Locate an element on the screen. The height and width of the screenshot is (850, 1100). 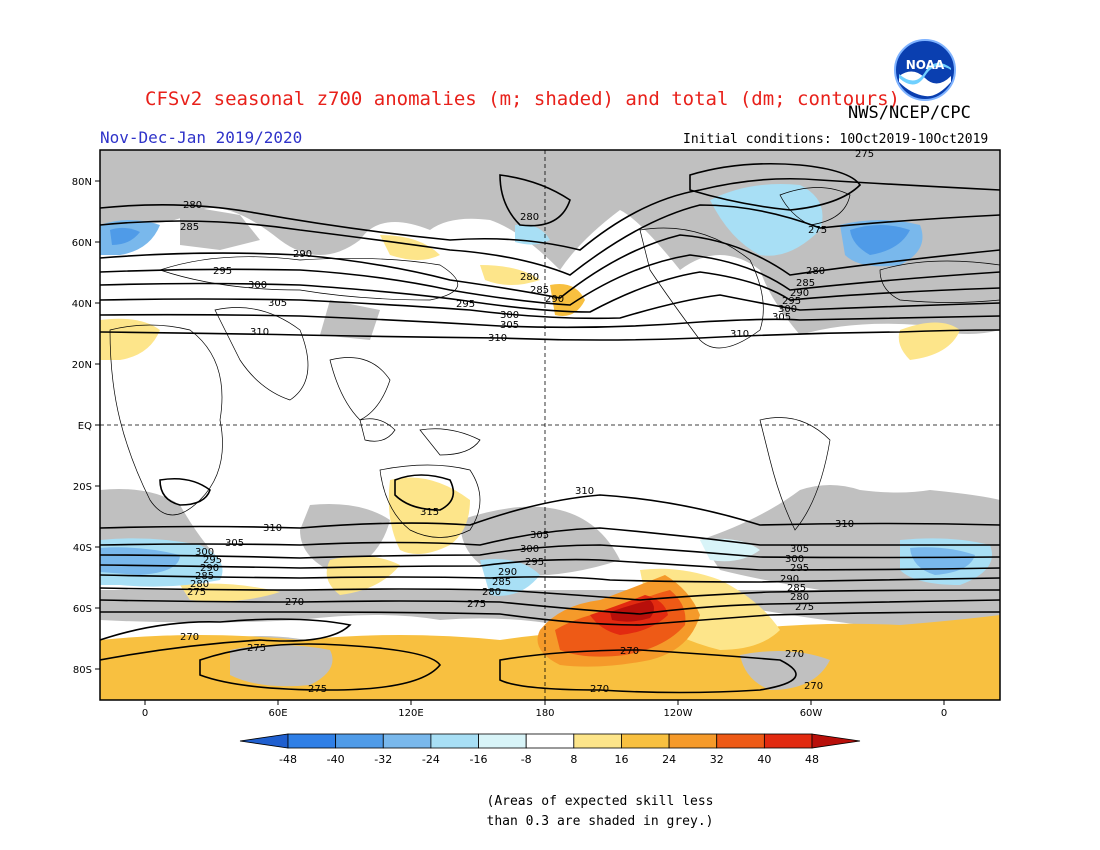
colorbar-arrow-left is located at coordinates (264, 741).